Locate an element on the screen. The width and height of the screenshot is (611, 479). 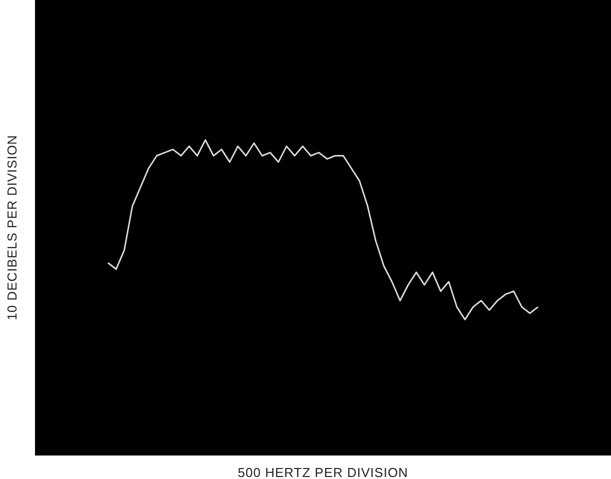
x-axis-title: 500 HERTZ PER DIVISION is located at coordinates (323, 472).